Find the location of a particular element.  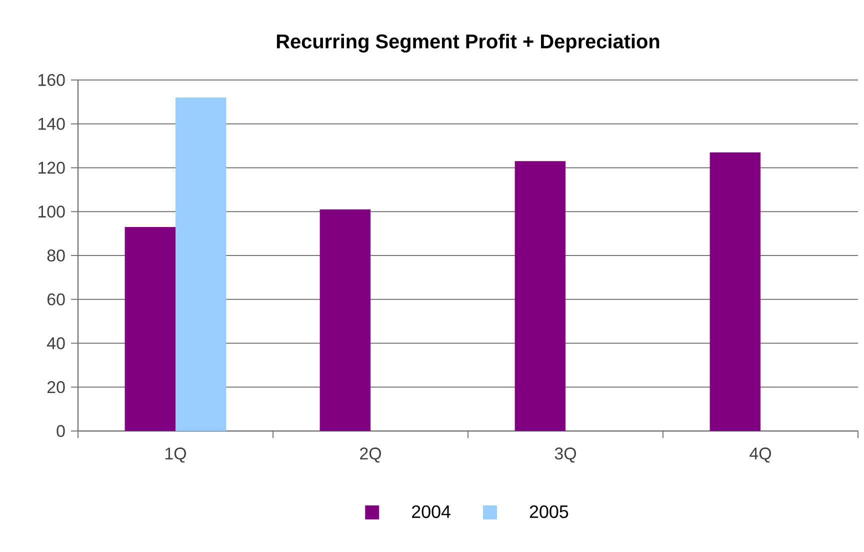

y-tick-label: 0 is located at coordinates (60, 431).